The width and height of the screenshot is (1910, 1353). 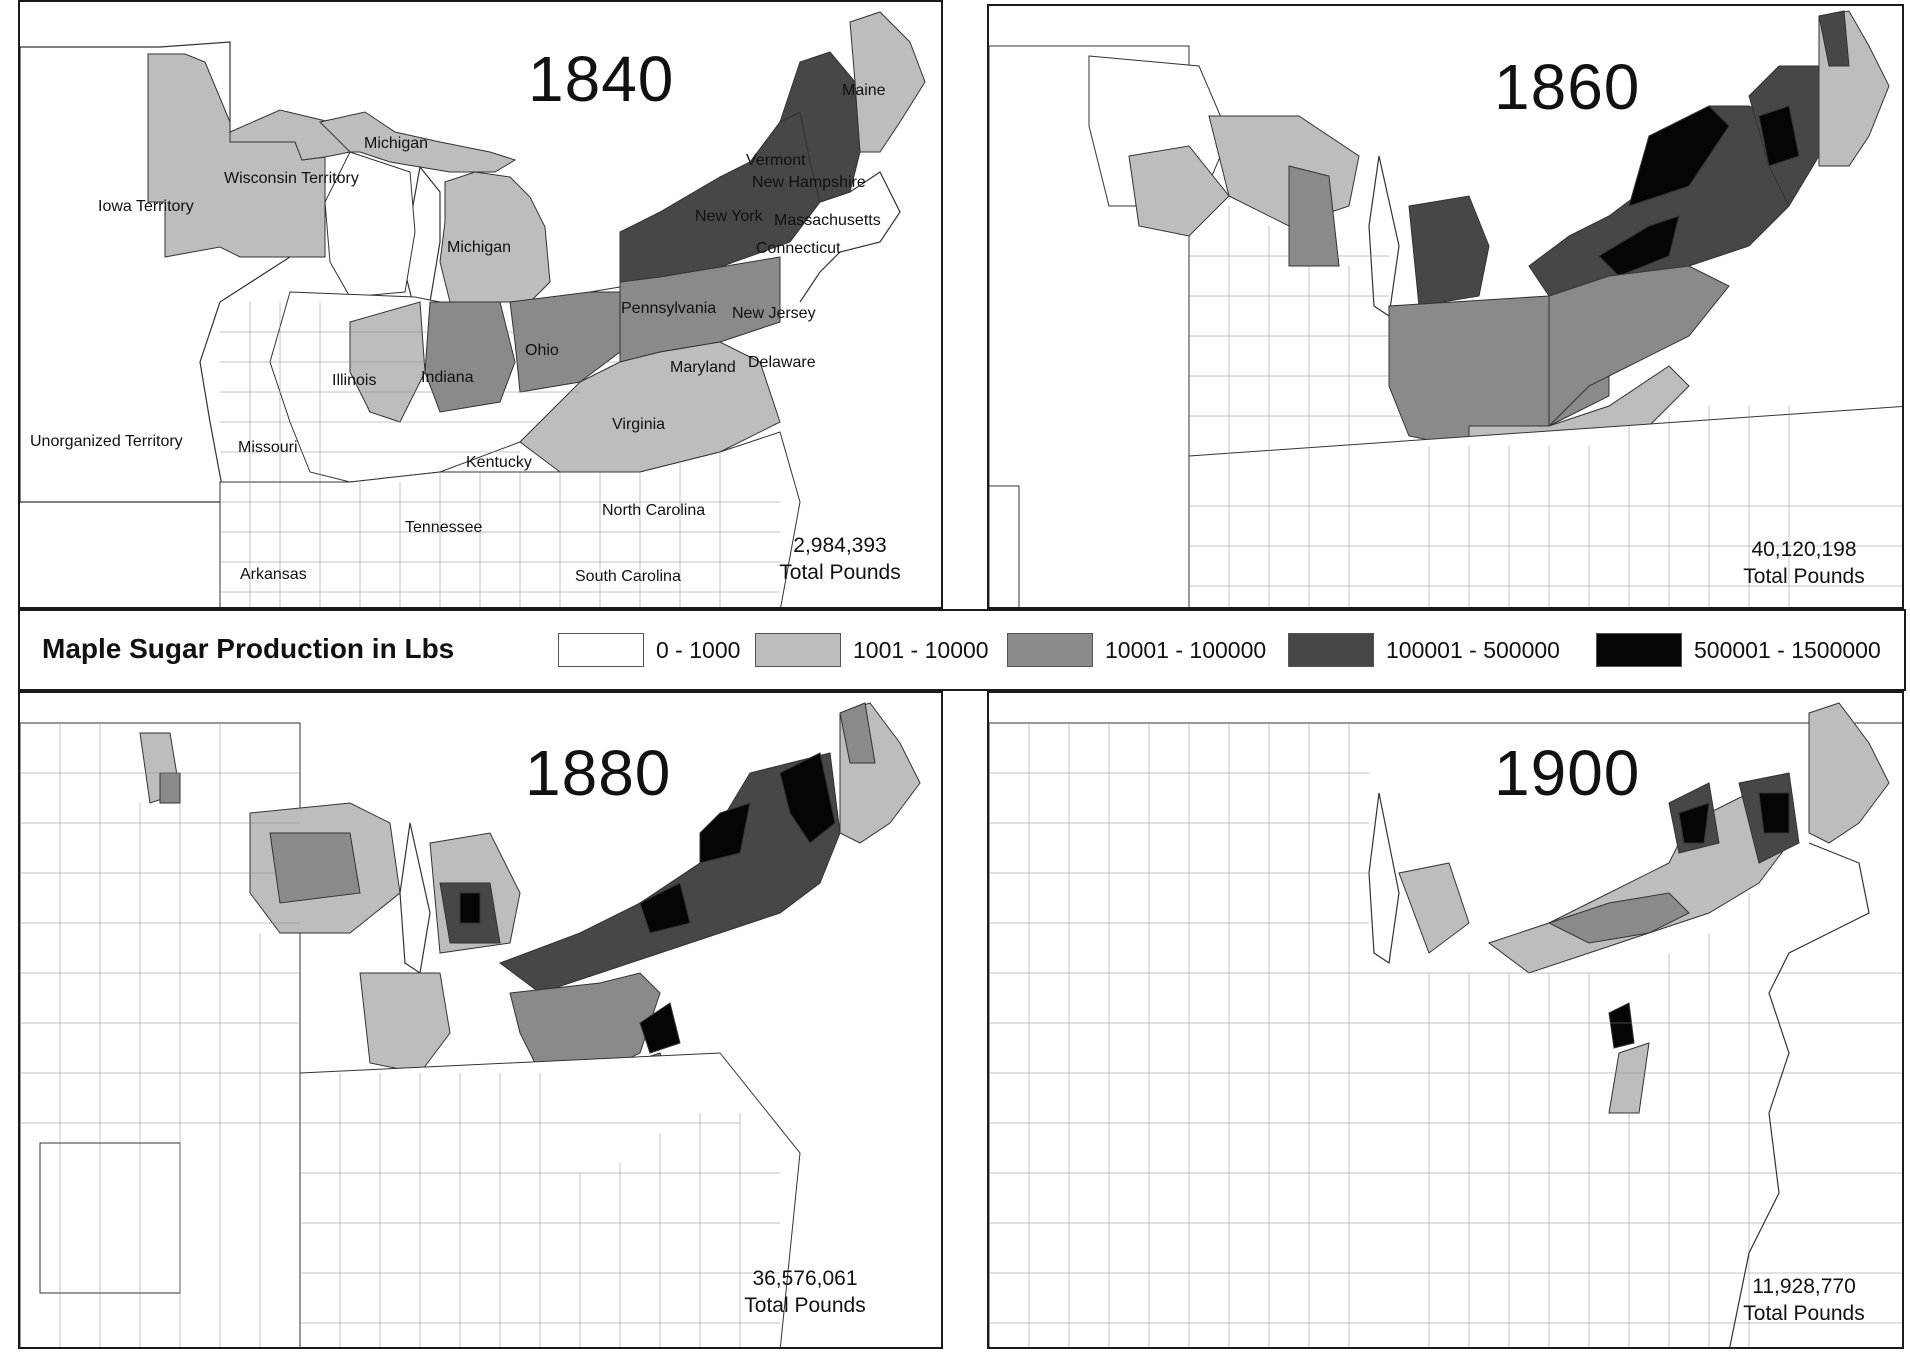 What do you see at coordinates (805, 1292) in the screenshot?
I see `total-pounds: 36,576,061 Total Pounds` at bounding box center [805, 1292].